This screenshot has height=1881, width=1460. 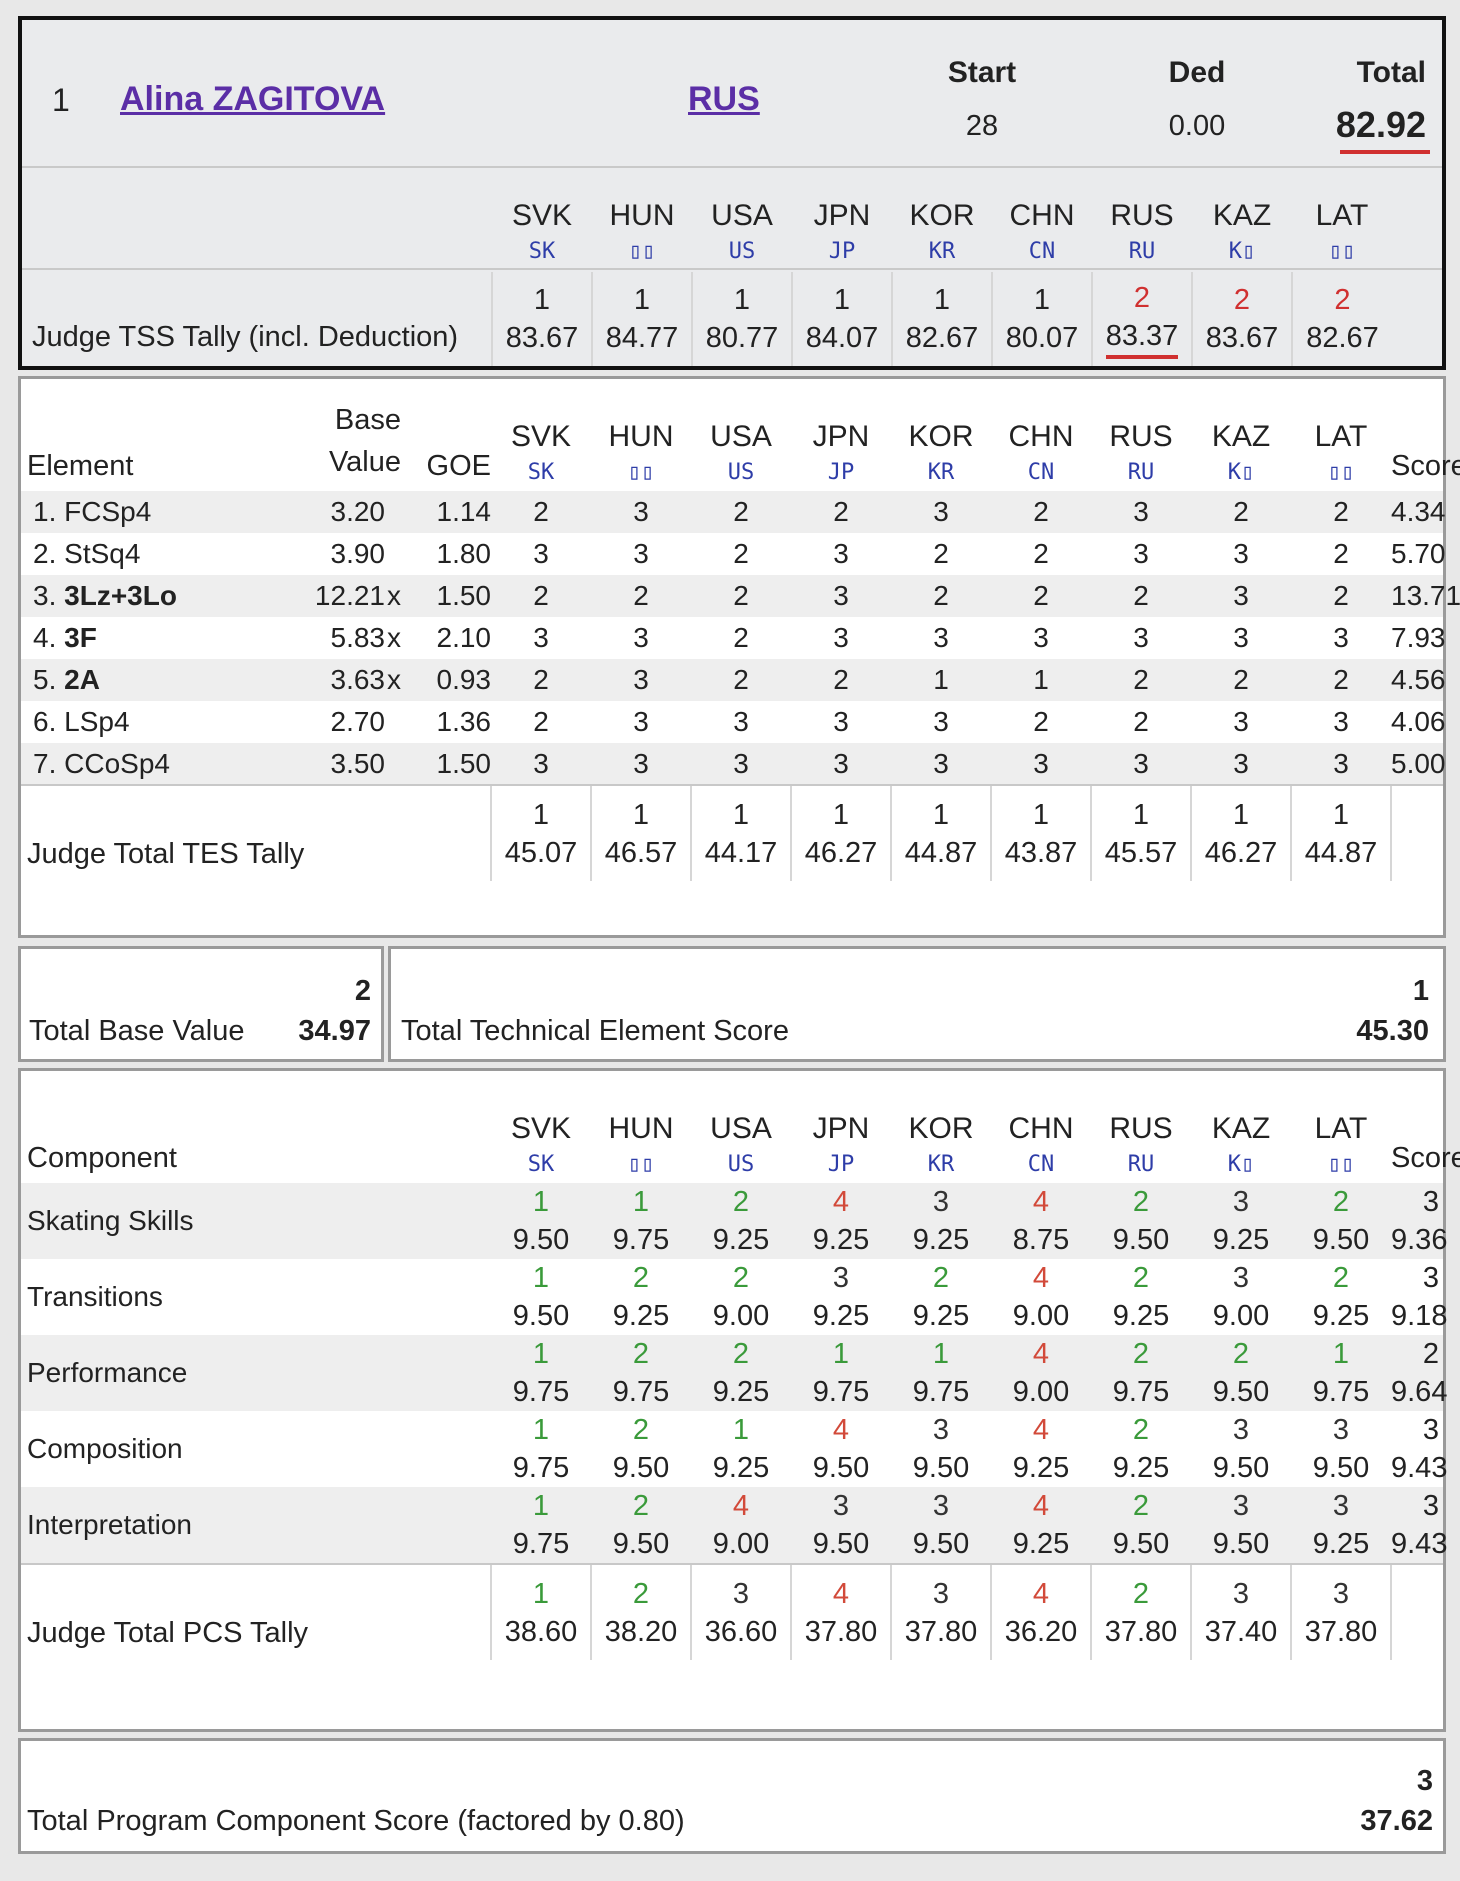 I want to click on judge-value: 37.80, so click(x=941, y=1631).